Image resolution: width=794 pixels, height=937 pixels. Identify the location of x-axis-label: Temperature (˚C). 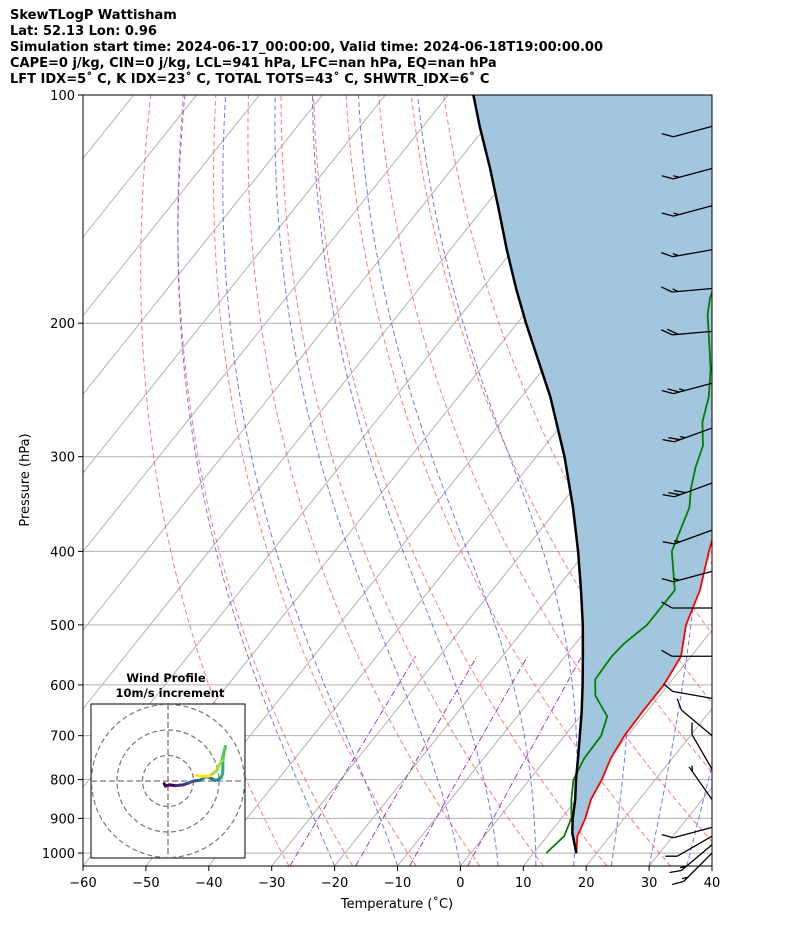
(396, 904).